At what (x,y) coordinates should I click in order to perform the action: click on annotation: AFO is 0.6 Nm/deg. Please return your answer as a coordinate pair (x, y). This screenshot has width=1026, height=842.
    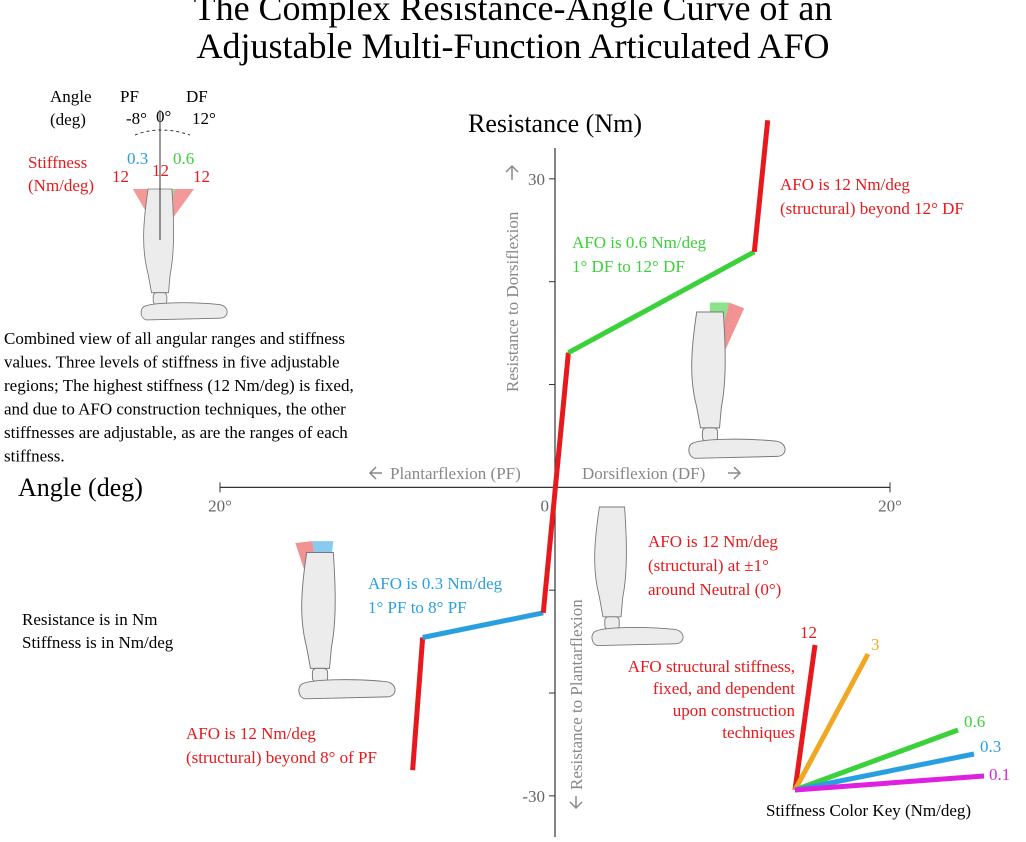
    Looking at the image, I should click on (639, 242).